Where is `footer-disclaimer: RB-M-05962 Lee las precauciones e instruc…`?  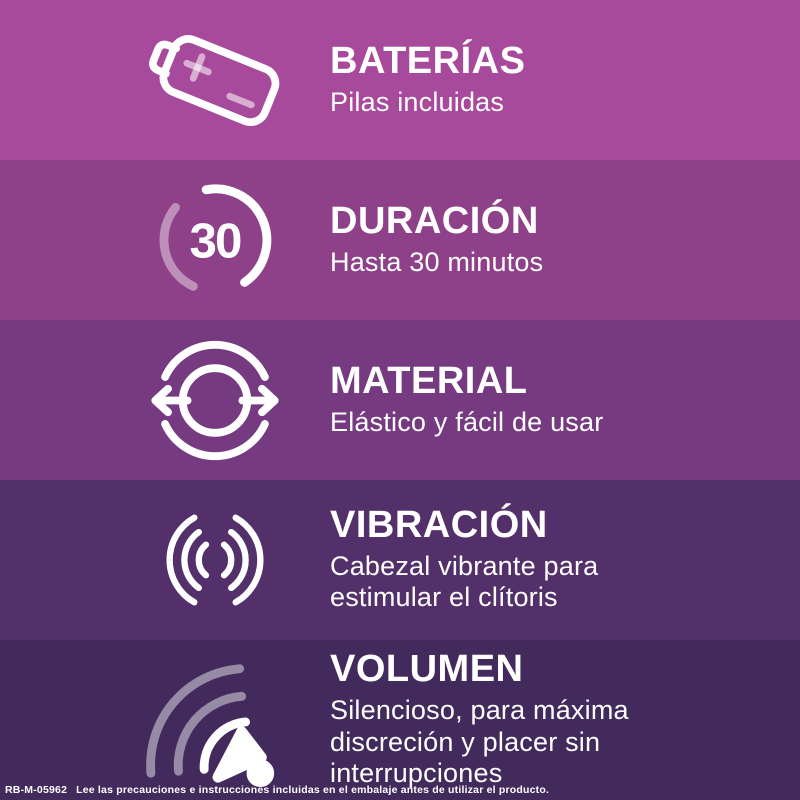 footer-disclaimer: RB-M-05962 Lee las precauciones e instruc… is located at coordinates (277, 790).